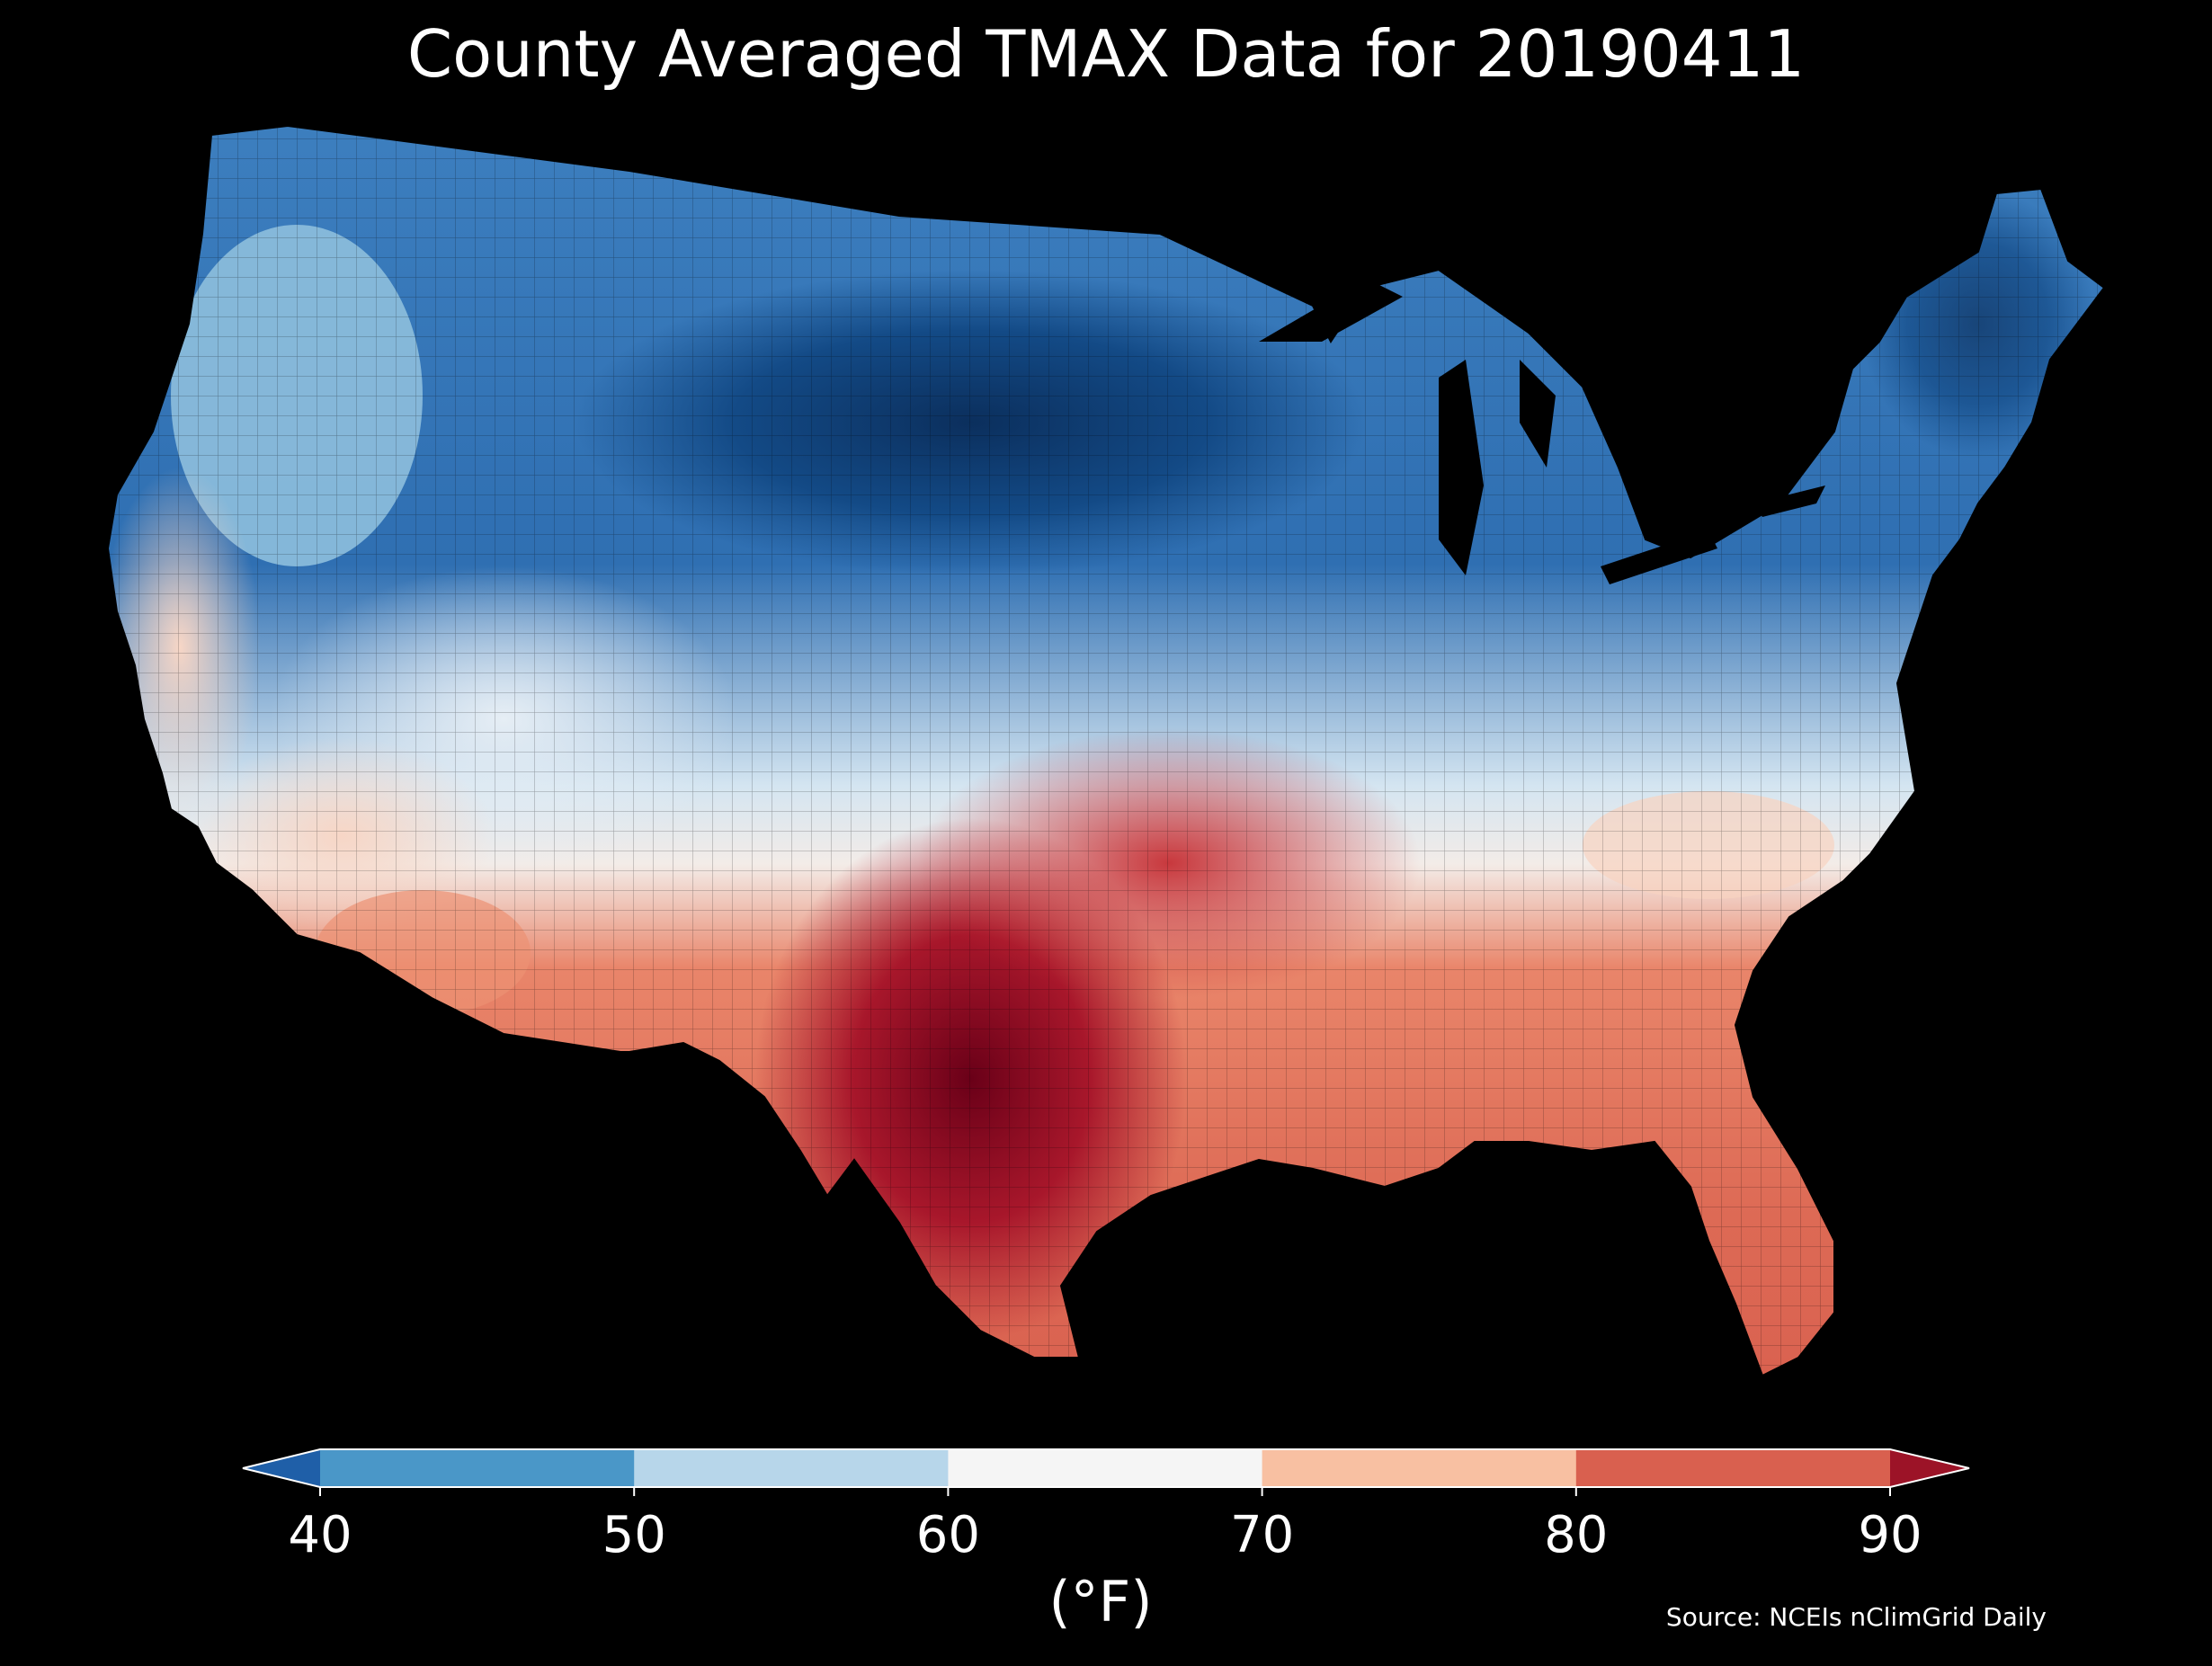 Image resolution: width=2212 pixels, height=1666 pixels. I want to click on colorbar-tick-label: 90, so click(1890, 1535).